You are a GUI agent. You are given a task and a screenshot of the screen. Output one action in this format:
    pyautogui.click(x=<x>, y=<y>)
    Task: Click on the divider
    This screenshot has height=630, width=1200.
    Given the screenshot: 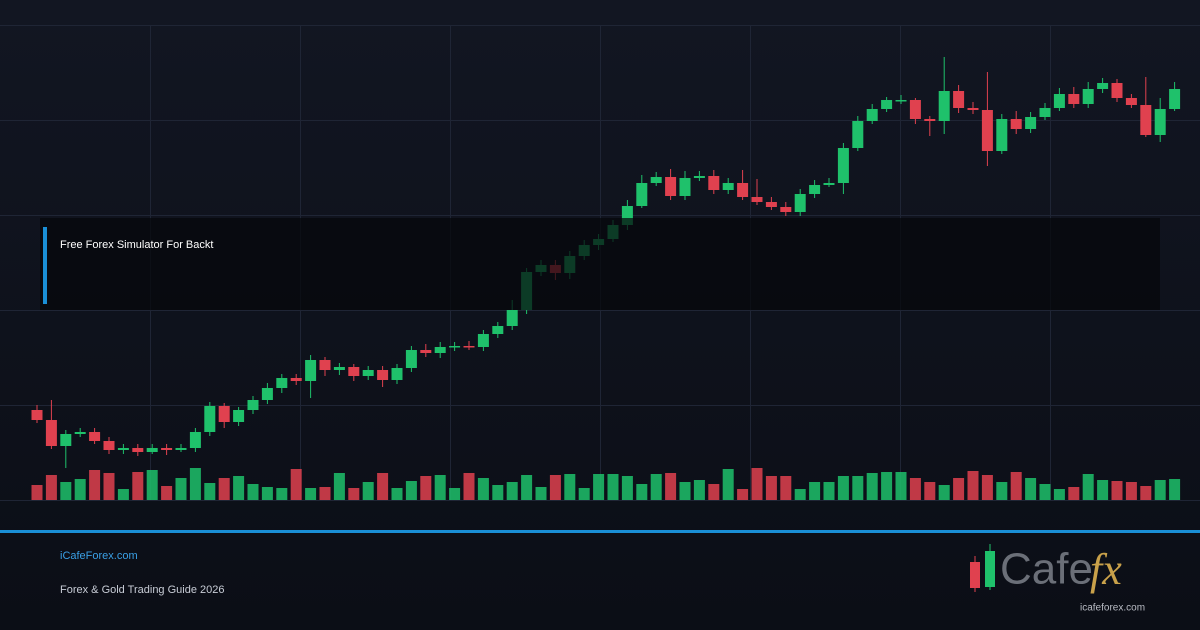 What is the action you would take?
    pyautogui.click(x=600, y=531)
    